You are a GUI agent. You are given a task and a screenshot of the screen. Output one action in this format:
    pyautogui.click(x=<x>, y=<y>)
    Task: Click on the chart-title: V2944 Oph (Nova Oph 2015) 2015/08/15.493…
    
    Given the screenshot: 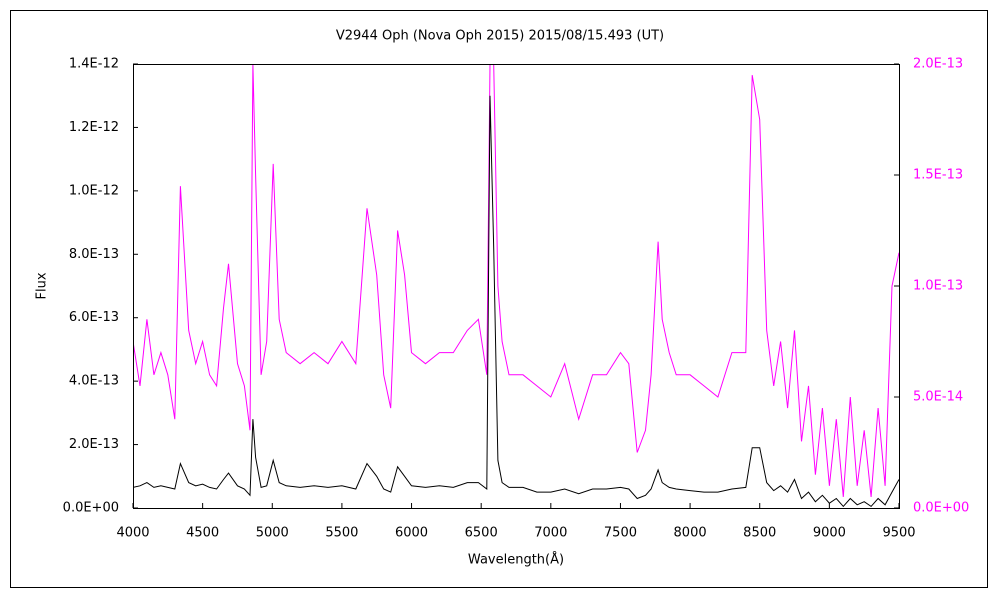 What is the action you would take?
    pyautogui.click(x=500, y=36)
    